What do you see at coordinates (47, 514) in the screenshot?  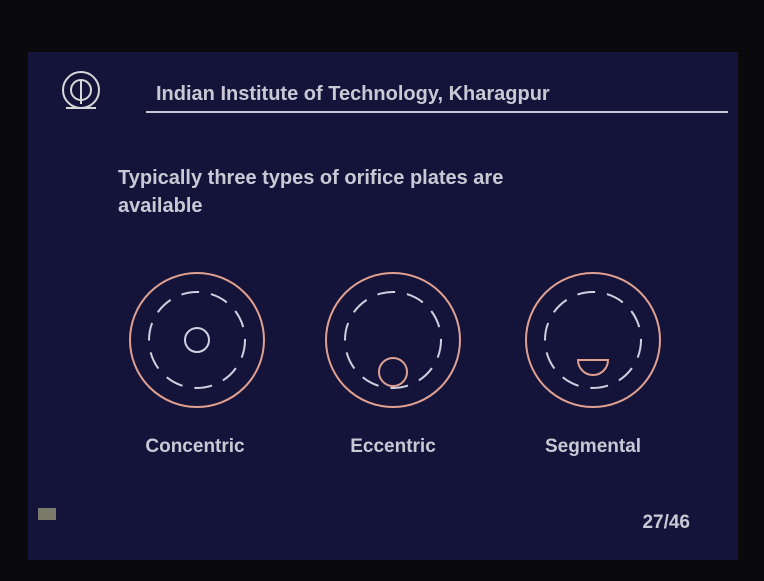 I see `footer-icon` at bounding box center [47, 514].